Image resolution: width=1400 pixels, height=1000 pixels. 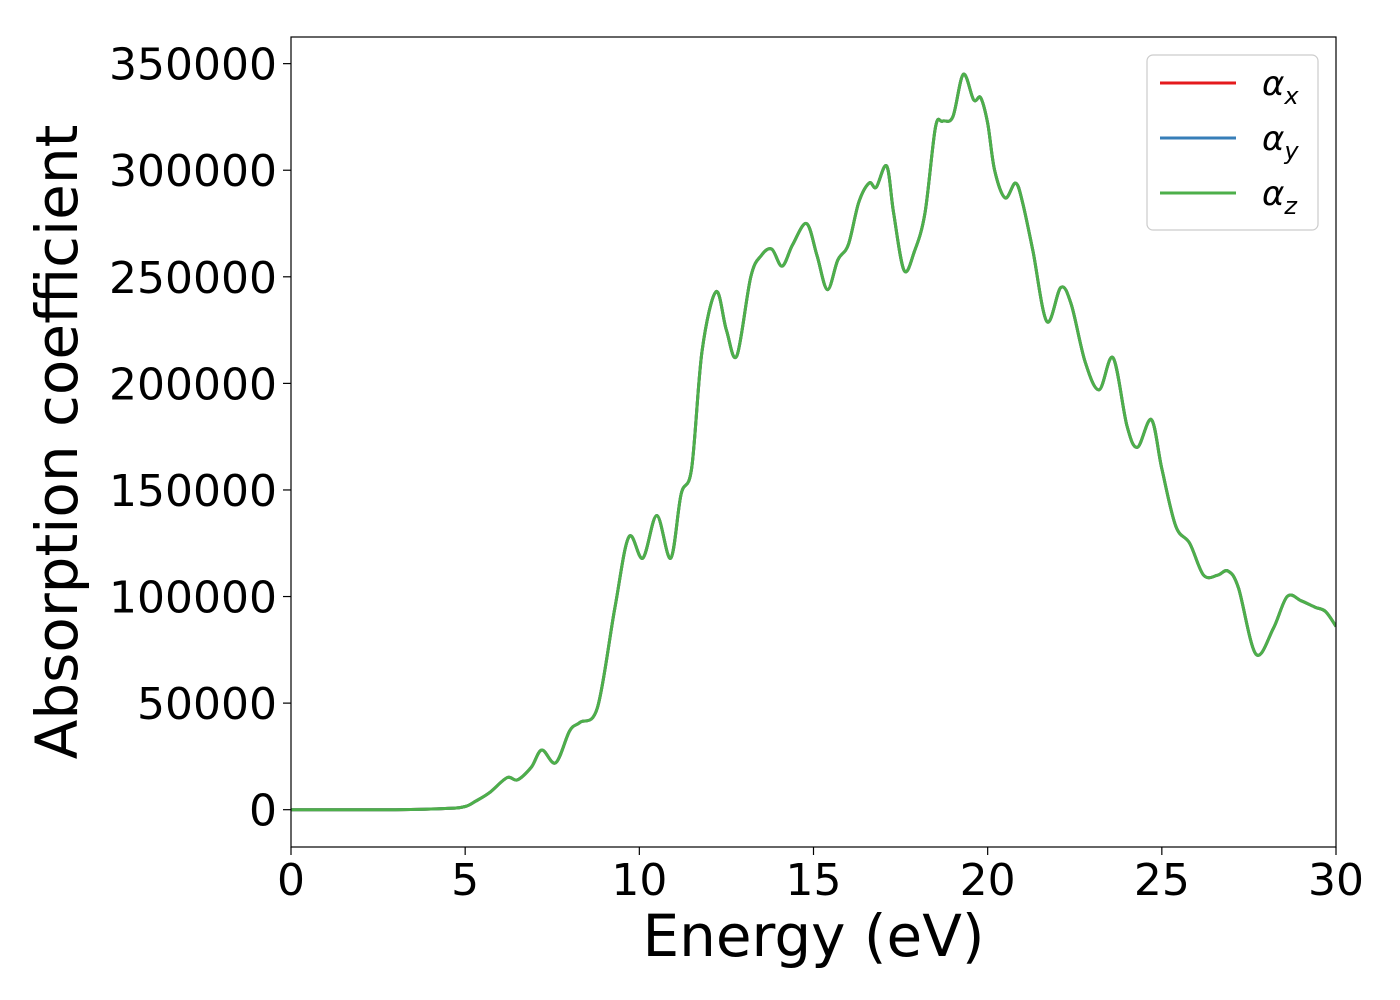 I want to click on x-tick-label: 30, so click(x=1336, y=880).